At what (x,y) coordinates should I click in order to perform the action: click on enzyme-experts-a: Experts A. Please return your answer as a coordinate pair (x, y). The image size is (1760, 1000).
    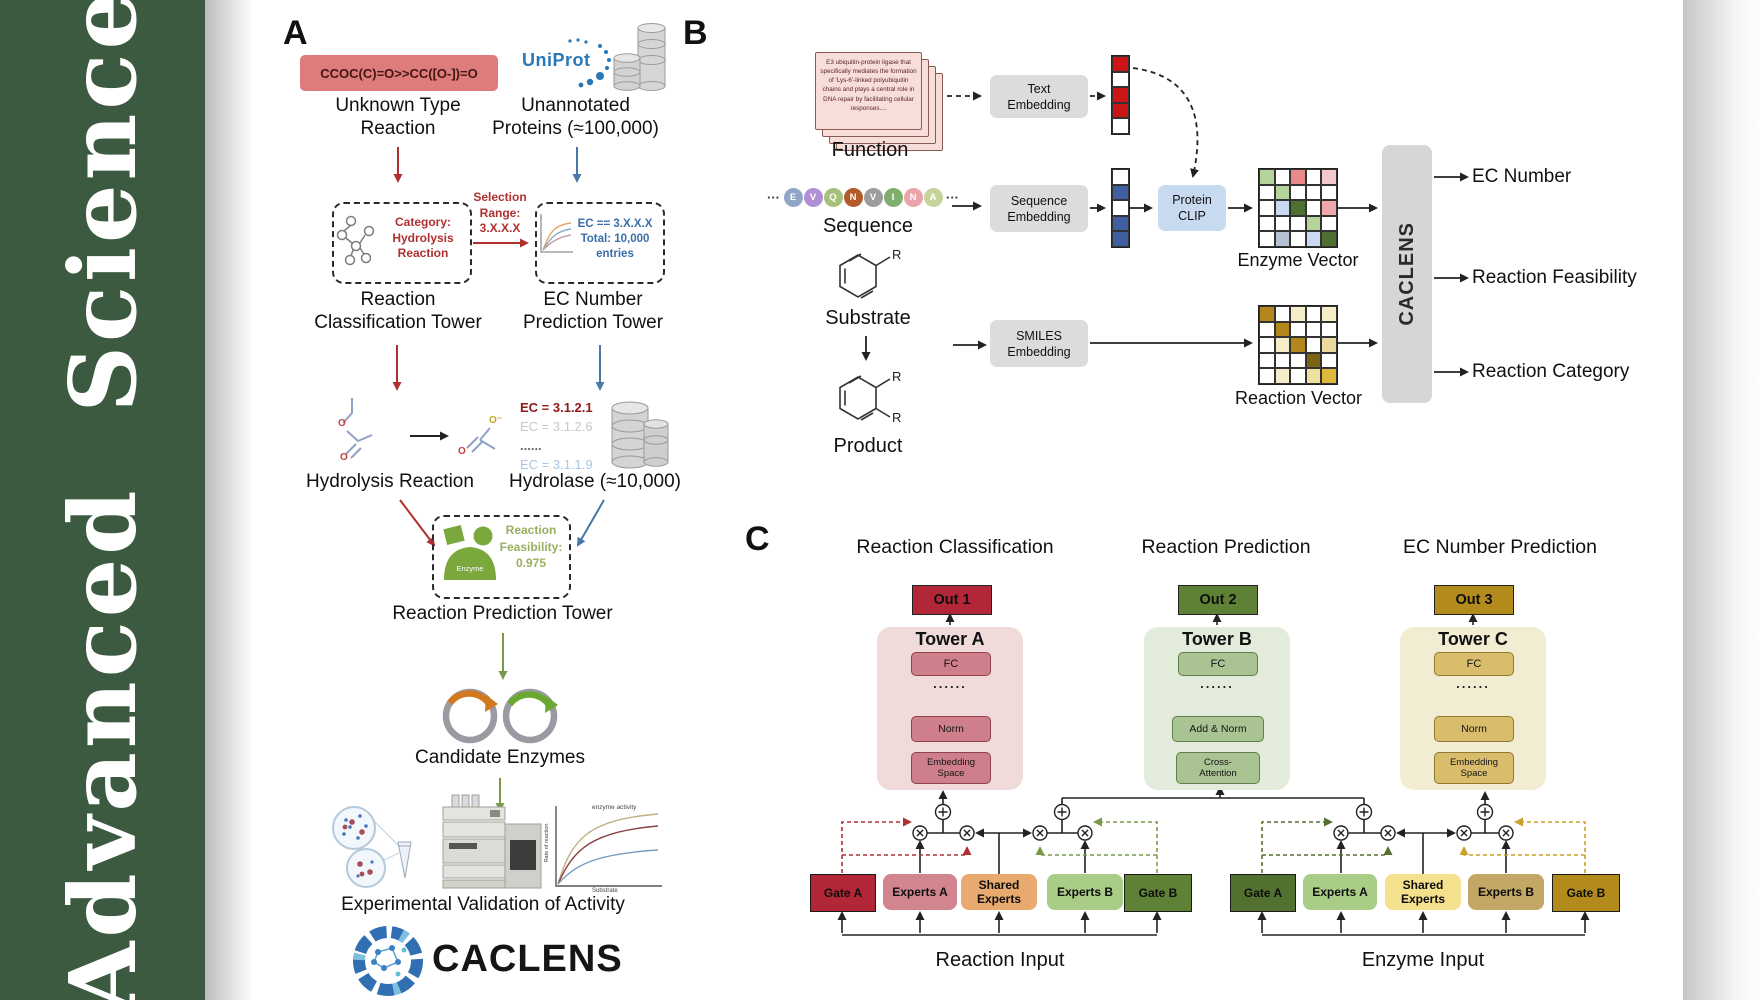
    Looking at the image, I should click on (1340, 892).